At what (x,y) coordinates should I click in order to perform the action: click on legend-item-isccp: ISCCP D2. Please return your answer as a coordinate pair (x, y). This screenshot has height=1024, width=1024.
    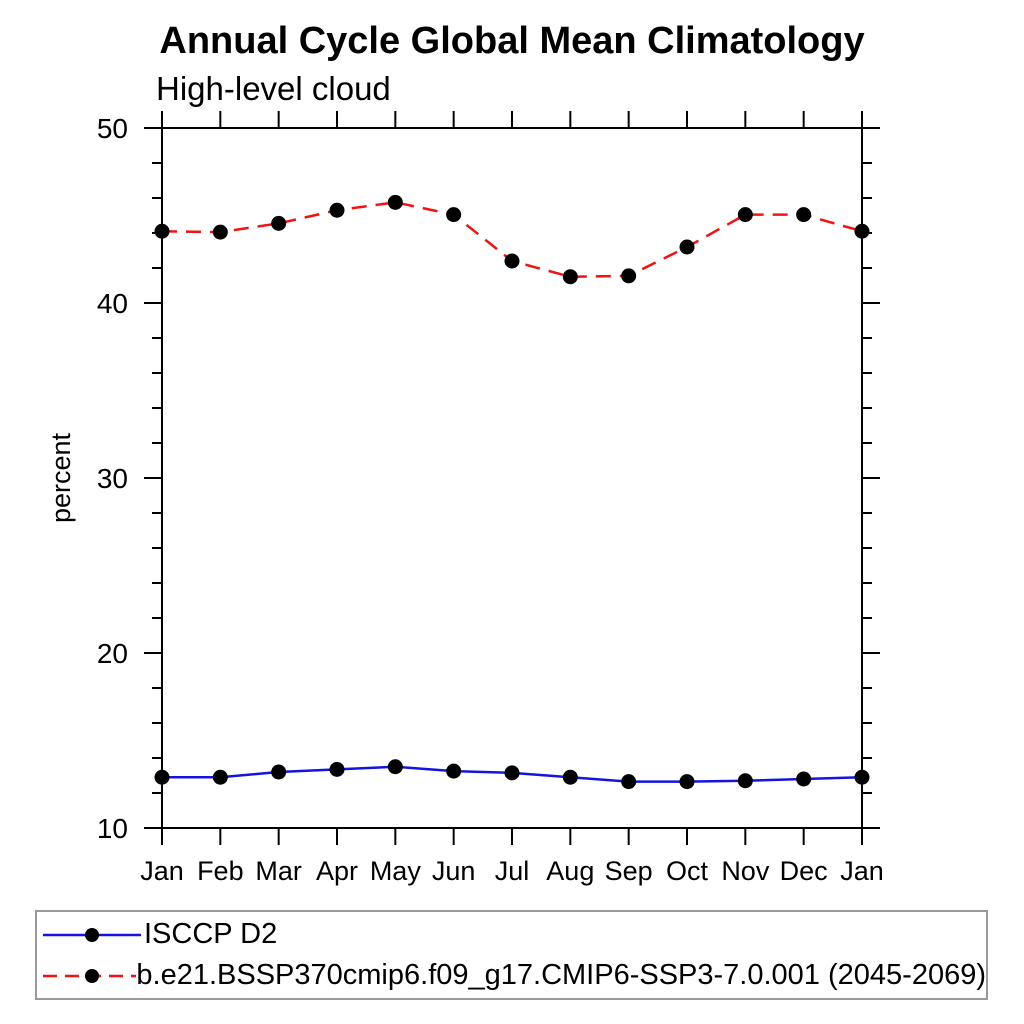
    Looking at the image, I should click on (513, 935).